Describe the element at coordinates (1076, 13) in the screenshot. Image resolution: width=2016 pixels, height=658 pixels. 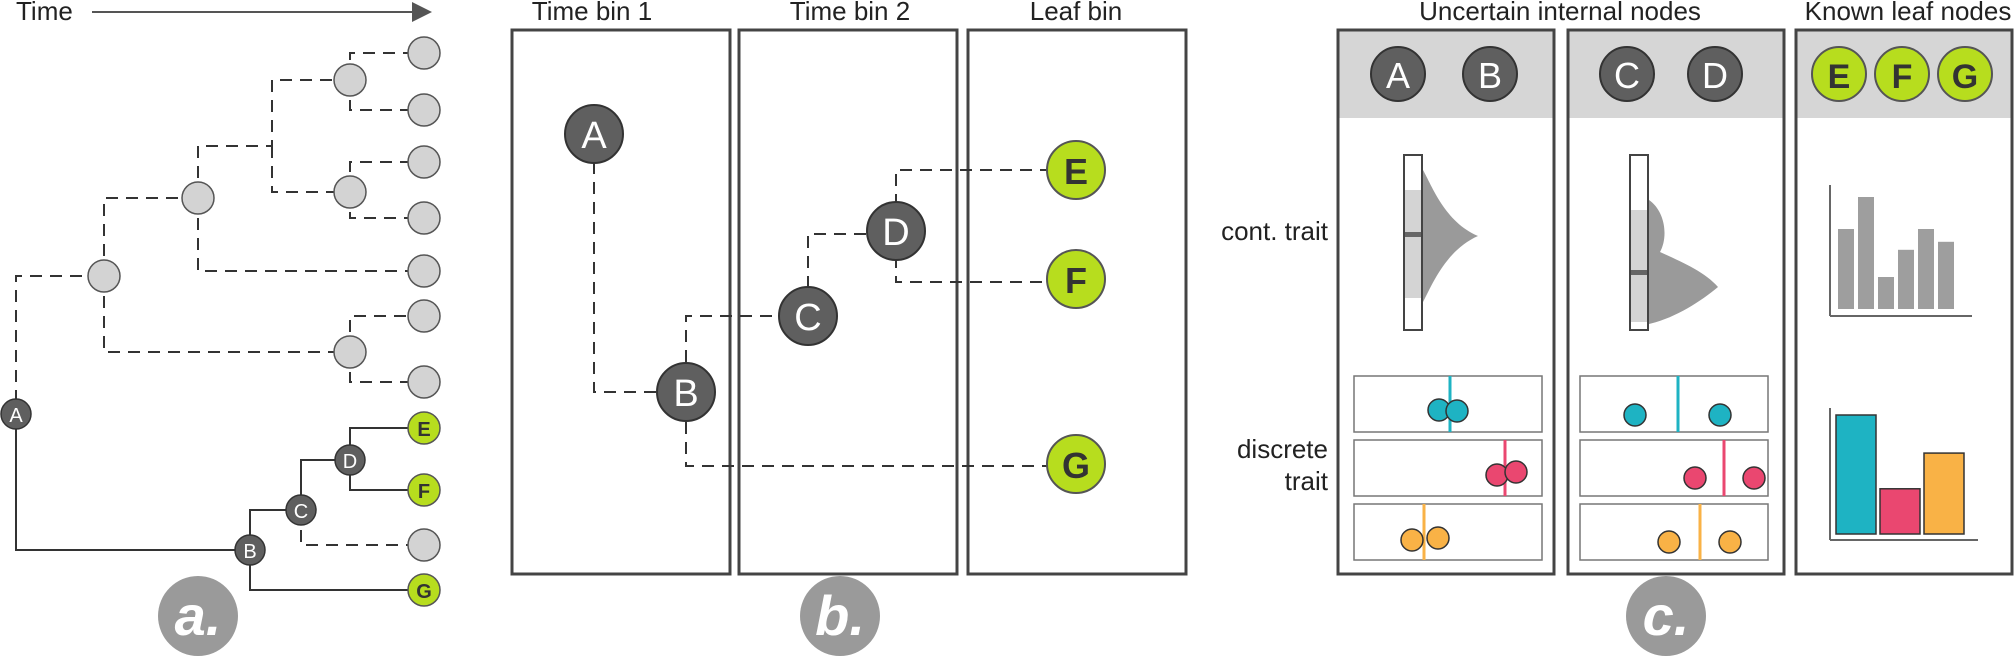
I see `leaf-bin-header: Leaf bin` at that location.